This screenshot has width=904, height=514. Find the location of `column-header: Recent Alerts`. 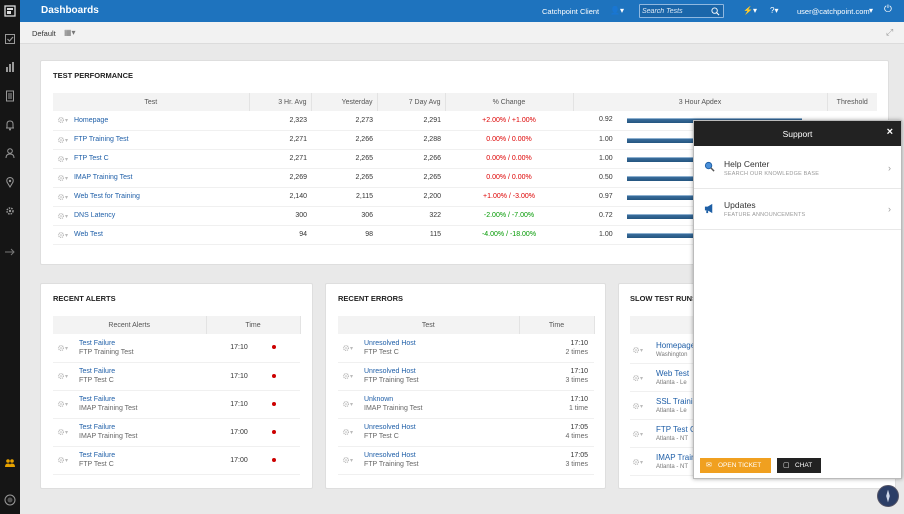

column-header: Recent Alerts is located at coordinates (130, 325).